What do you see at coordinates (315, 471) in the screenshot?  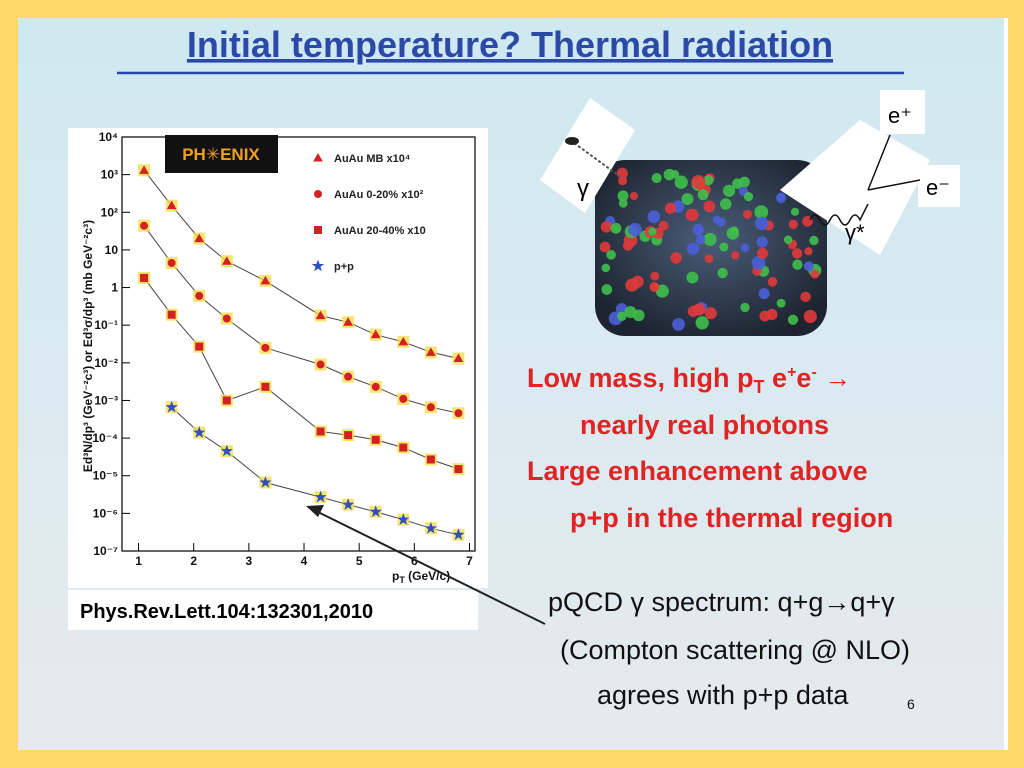 I see `fit-line` at bounding box center [315, 471].